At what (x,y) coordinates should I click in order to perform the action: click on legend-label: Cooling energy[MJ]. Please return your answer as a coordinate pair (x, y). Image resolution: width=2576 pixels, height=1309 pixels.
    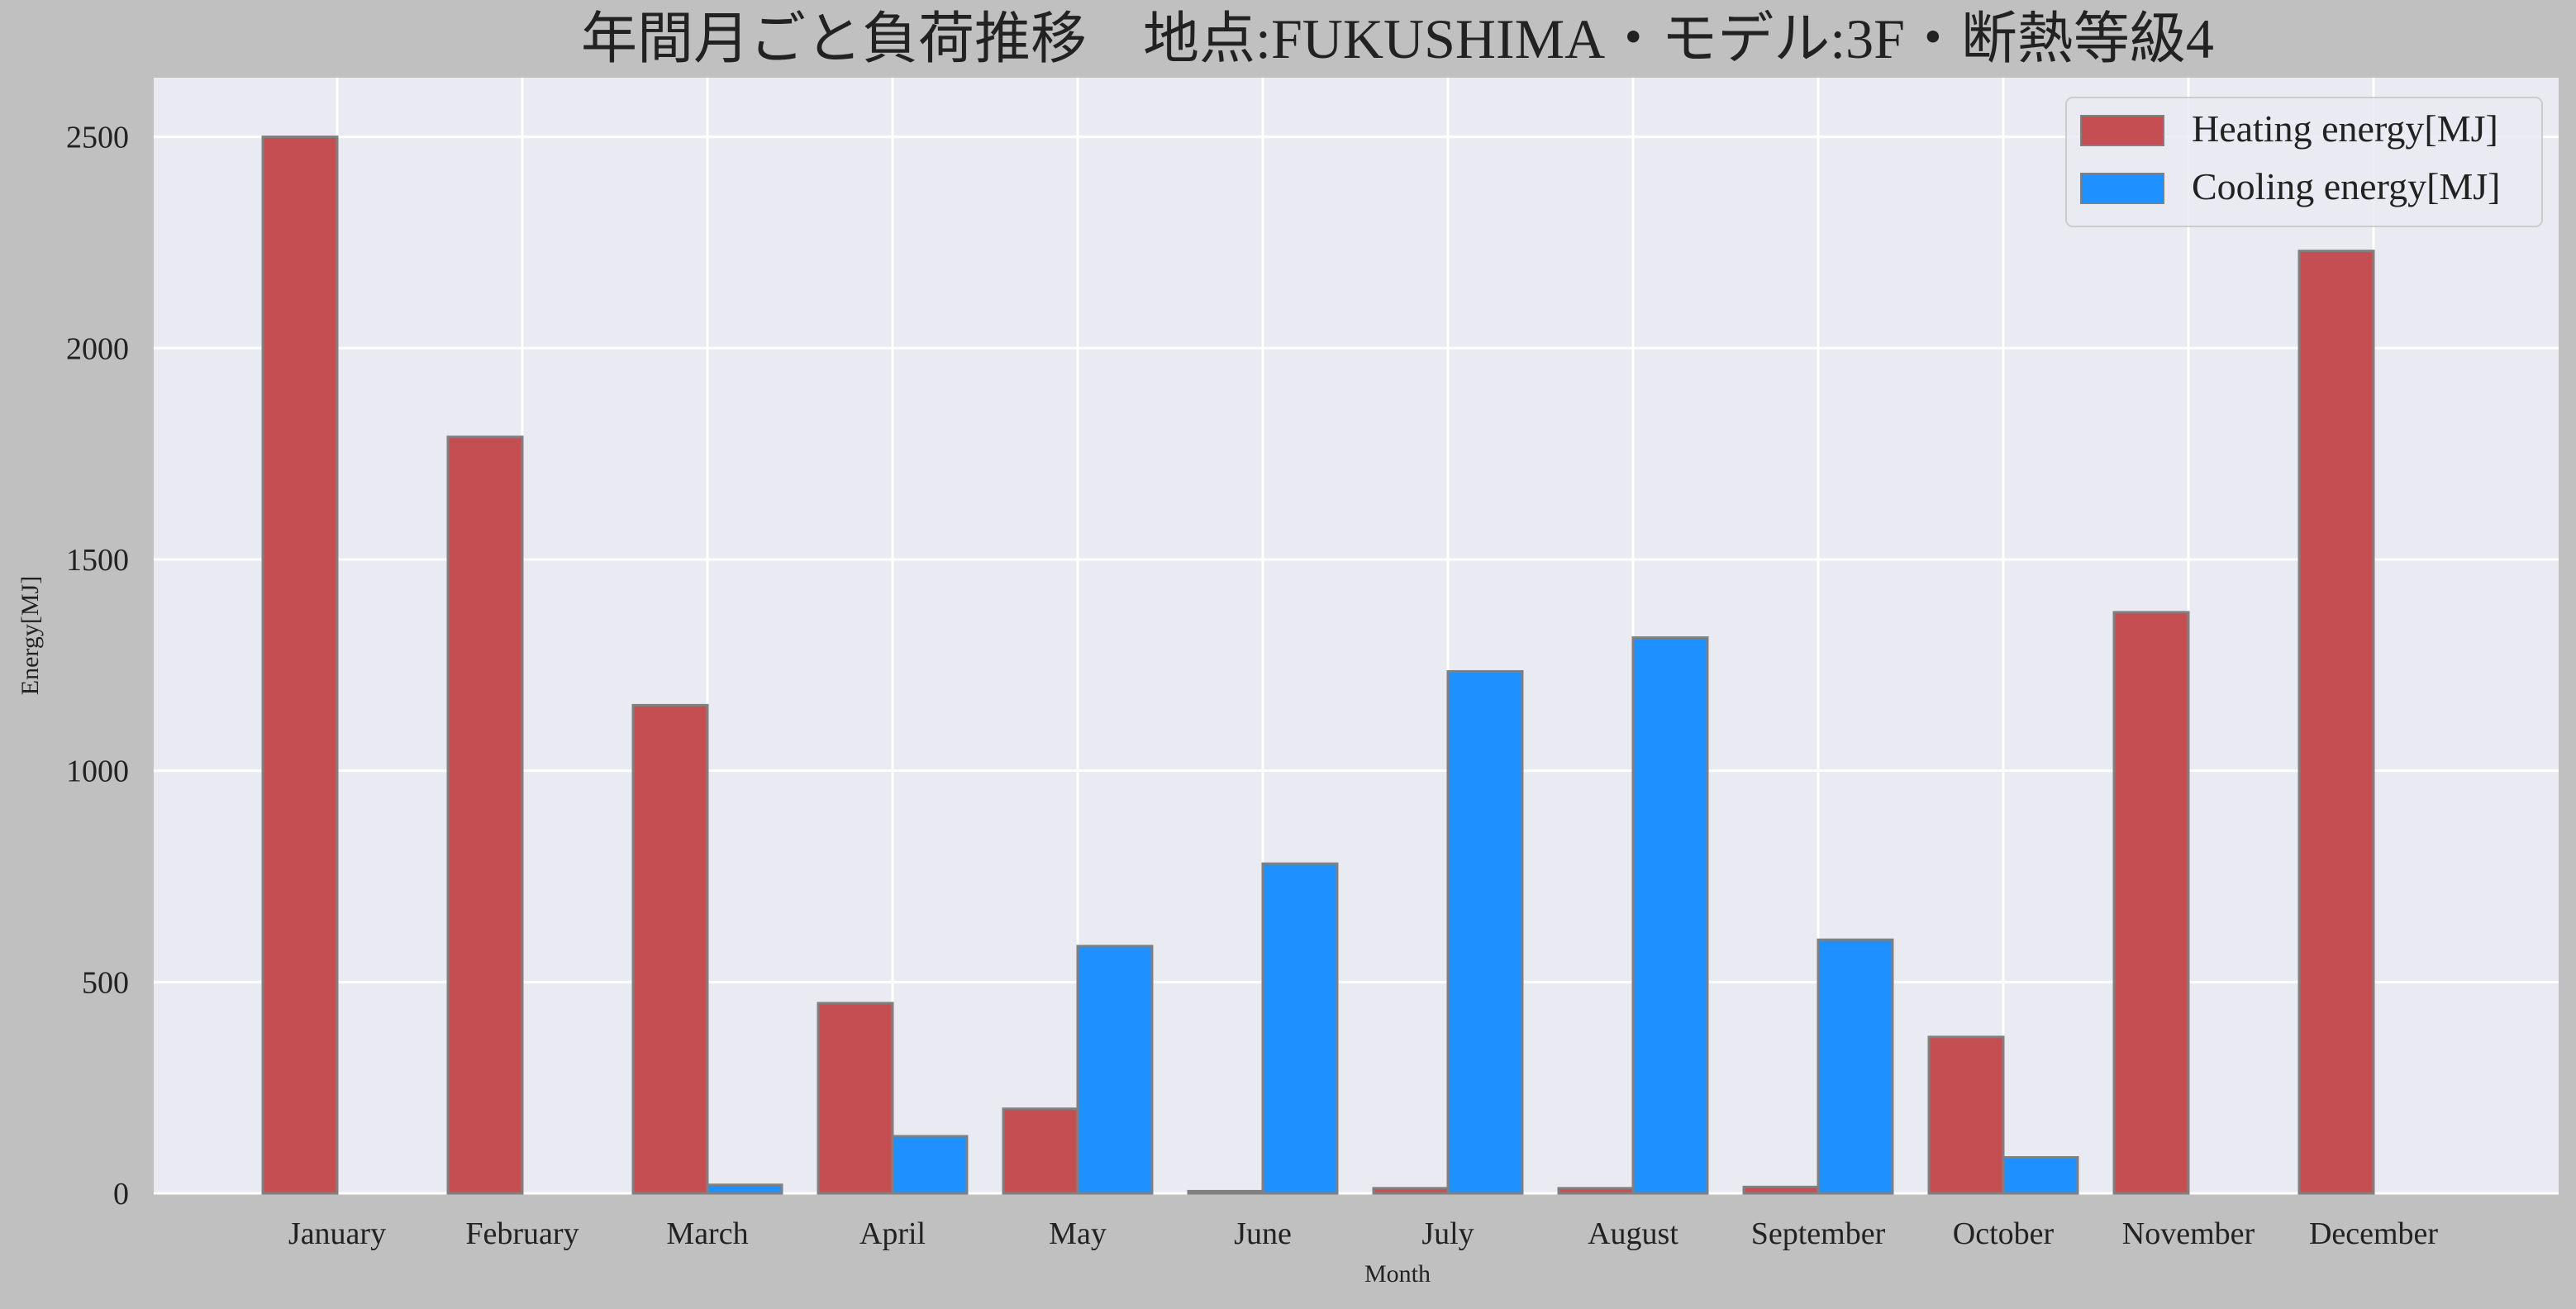
    Looking at the image, I should click on (2347, 186).